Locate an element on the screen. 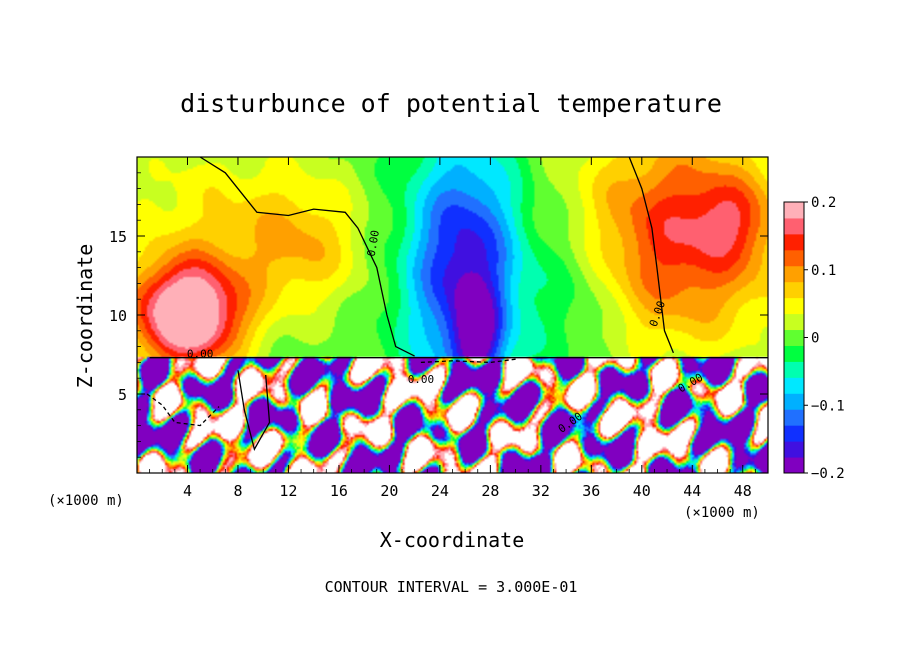  colorbar-bands is located at coordinates (794, 338).